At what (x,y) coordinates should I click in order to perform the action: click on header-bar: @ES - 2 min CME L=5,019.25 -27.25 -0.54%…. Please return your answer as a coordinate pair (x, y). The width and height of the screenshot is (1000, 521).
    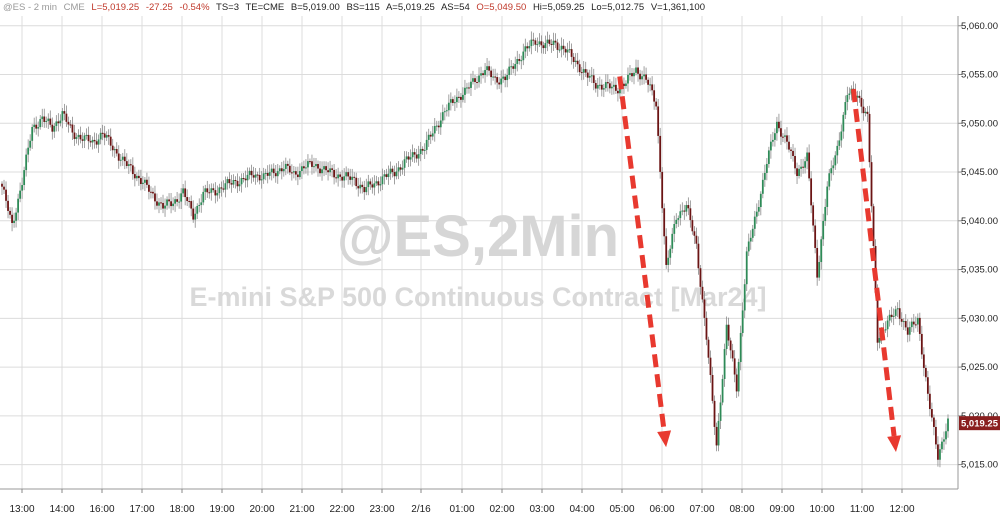
    Looking at the image, I should click on (354, 7).